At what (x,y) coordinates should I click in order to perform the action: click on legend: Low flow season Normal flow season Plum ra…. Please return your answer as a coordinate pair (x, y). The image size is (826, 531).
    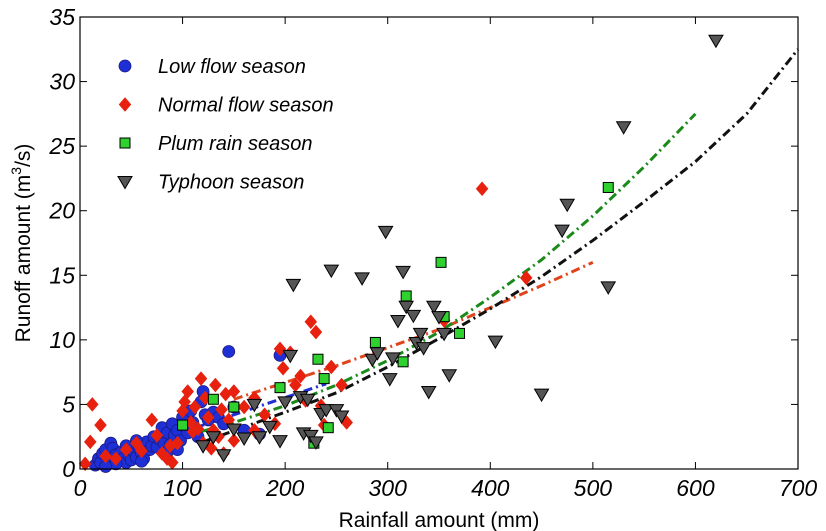
    Looking at the image, I should click on (225, 125).